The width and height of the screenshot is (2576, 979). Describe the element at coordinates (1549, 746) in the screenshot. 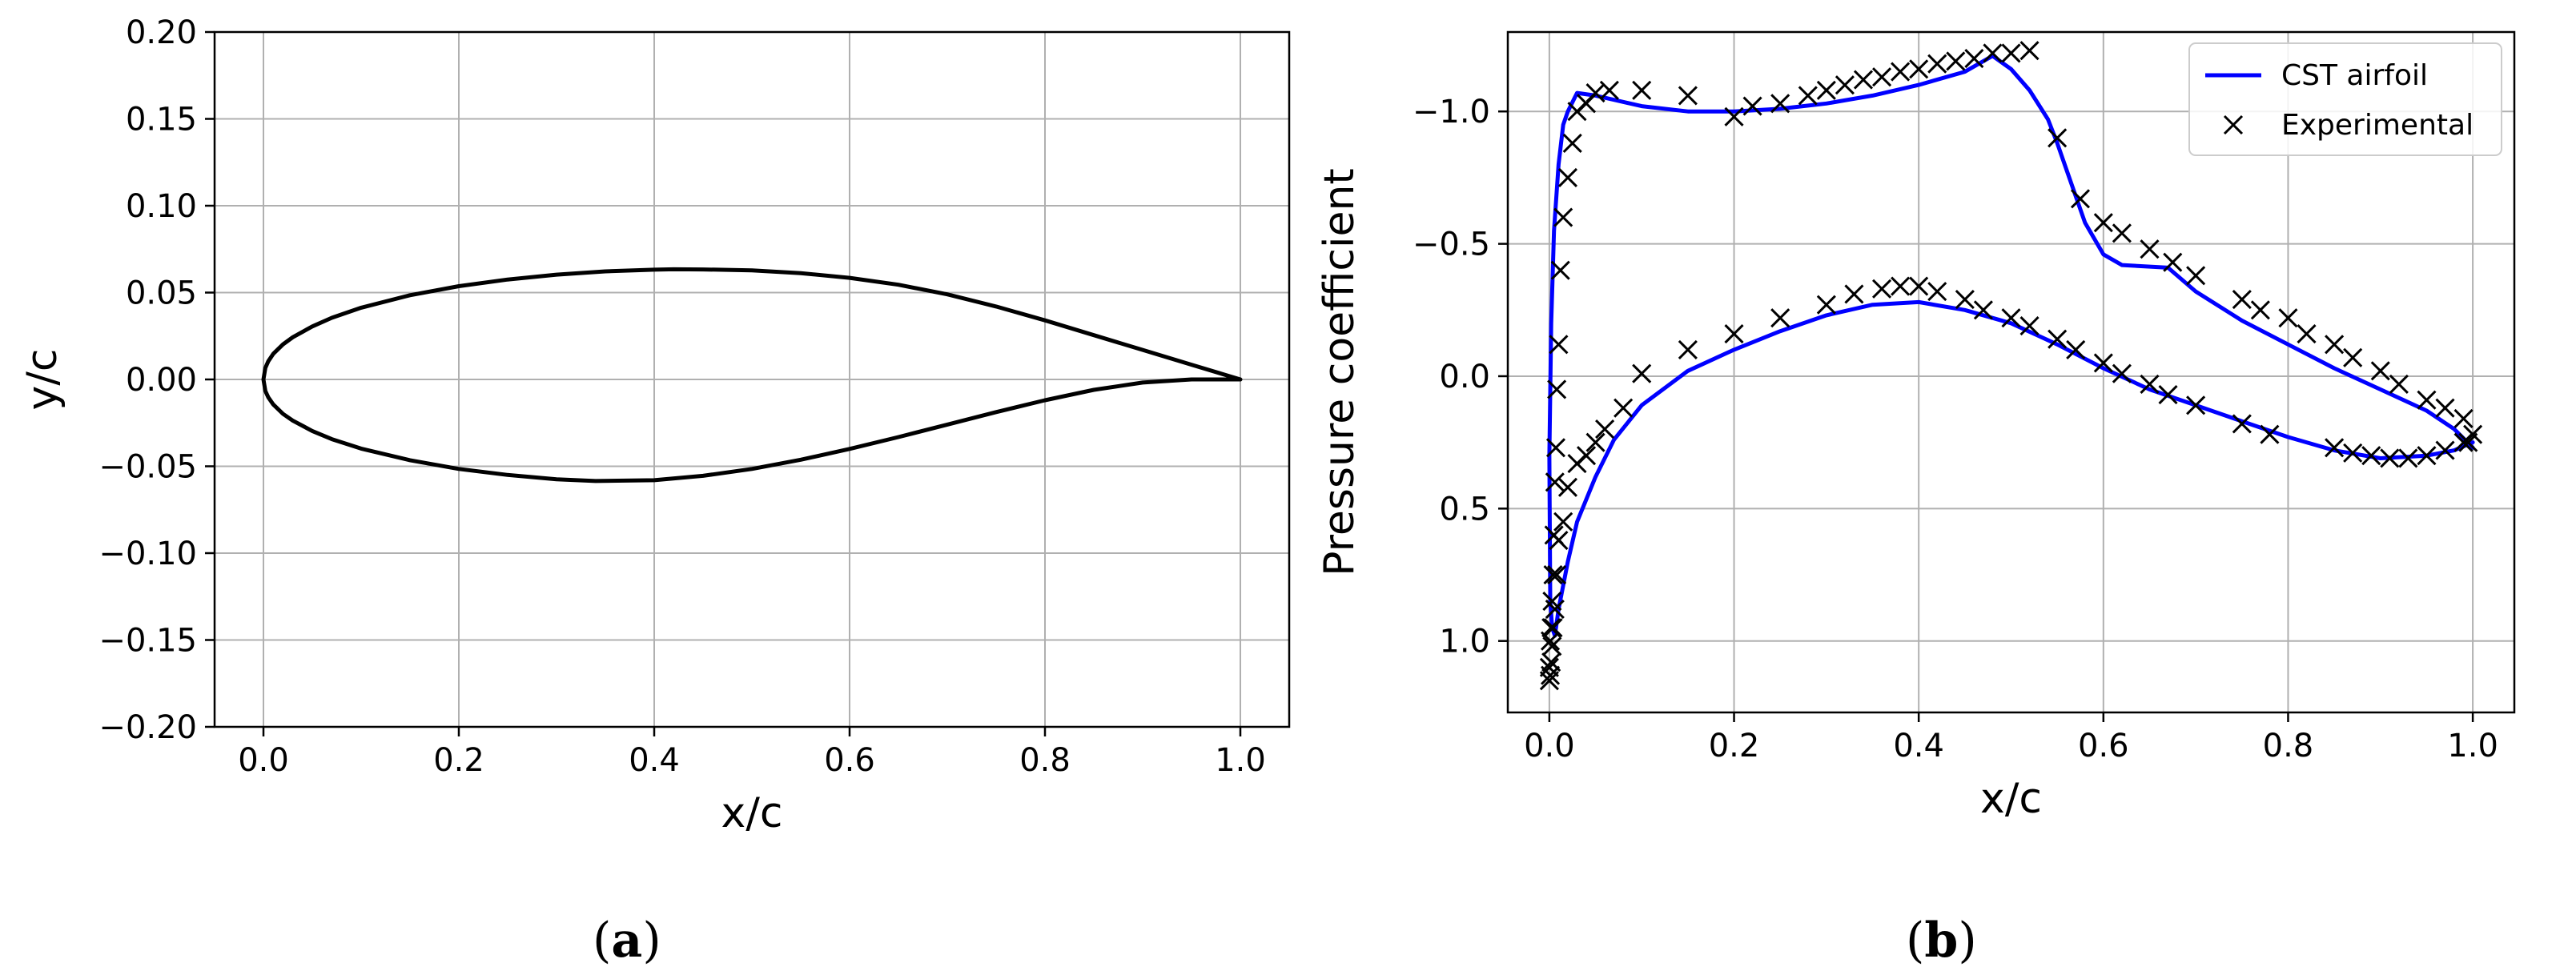

I see `x-tick-label: 0.0` at that location.